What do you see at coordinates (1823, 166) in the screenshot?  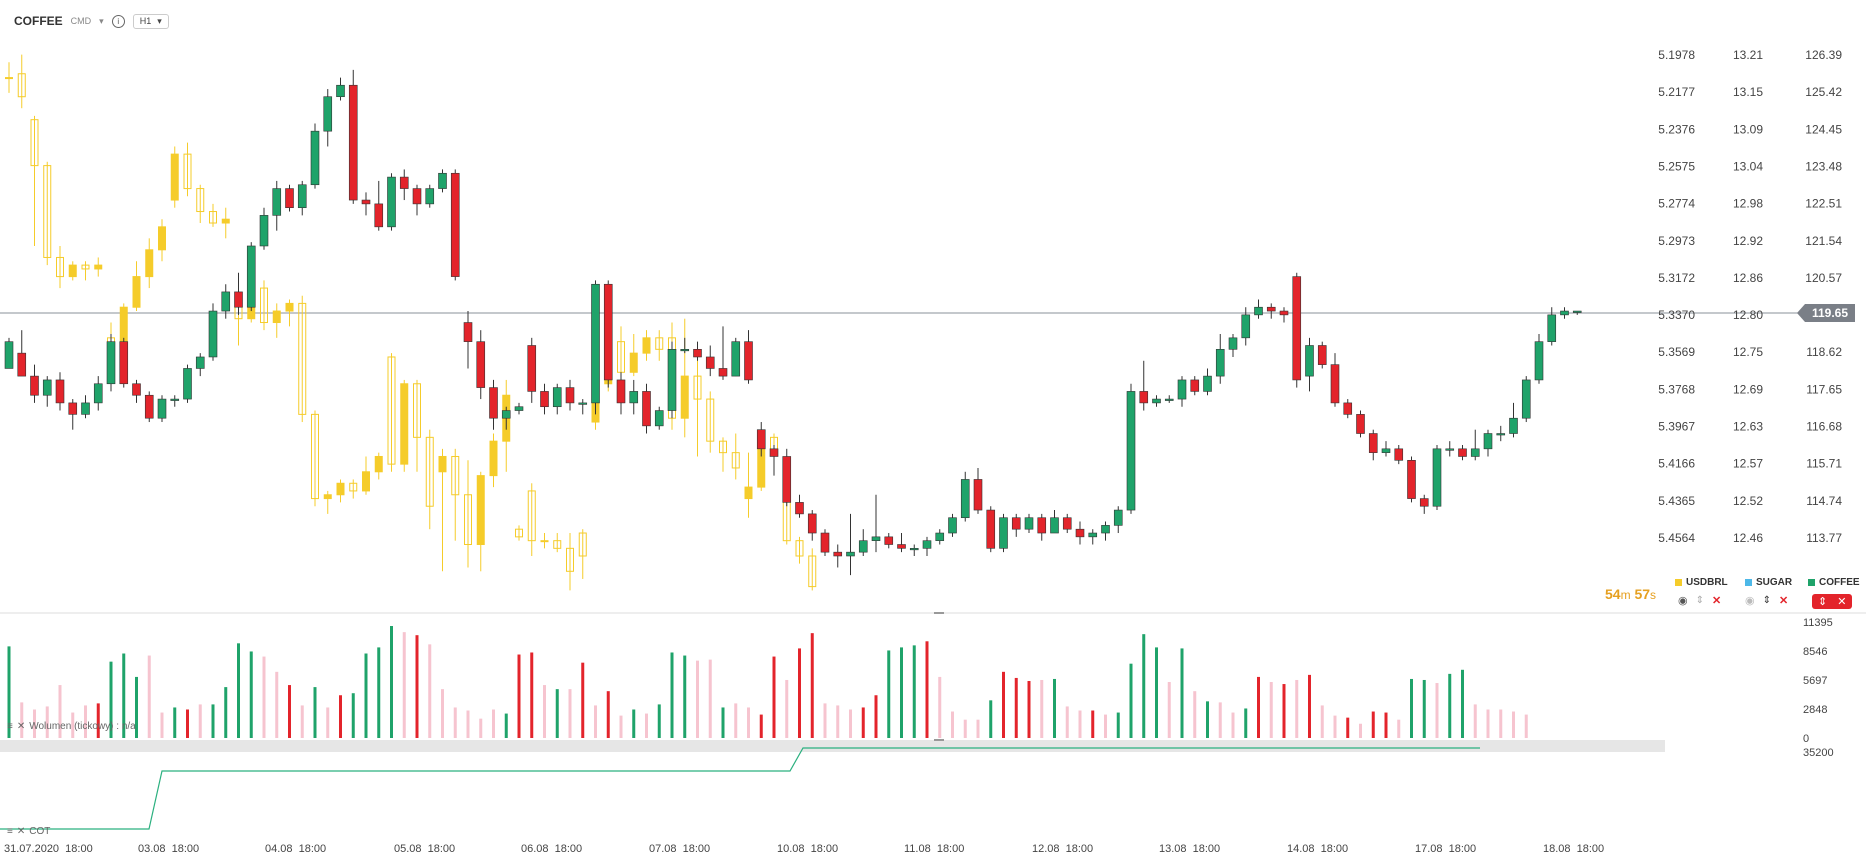 I see `coffee-tick-label: 123.48` at bounding box center [1823, 166].